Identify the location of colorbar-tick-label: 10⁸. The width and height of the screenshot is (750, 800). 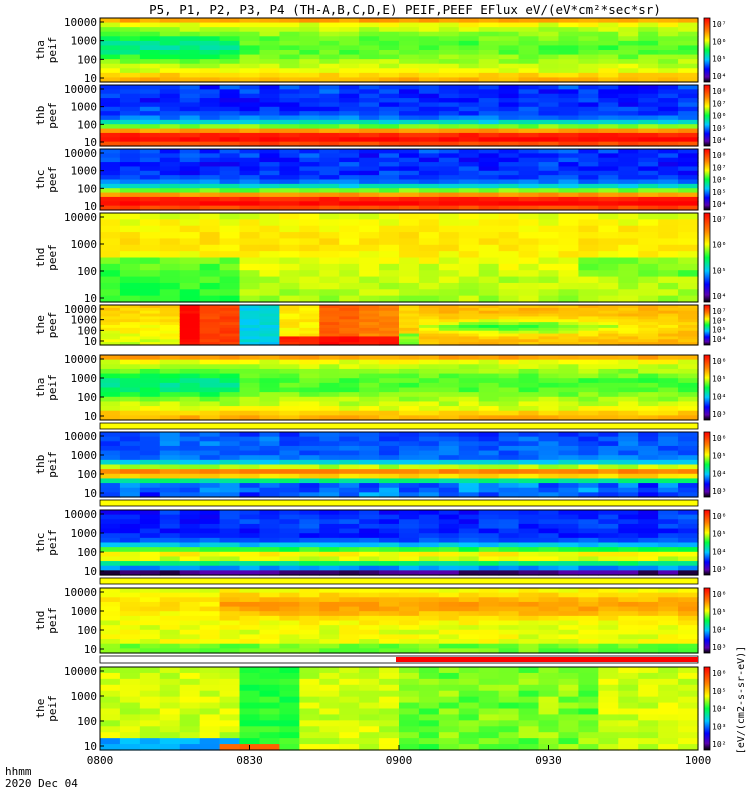
(719, 91).